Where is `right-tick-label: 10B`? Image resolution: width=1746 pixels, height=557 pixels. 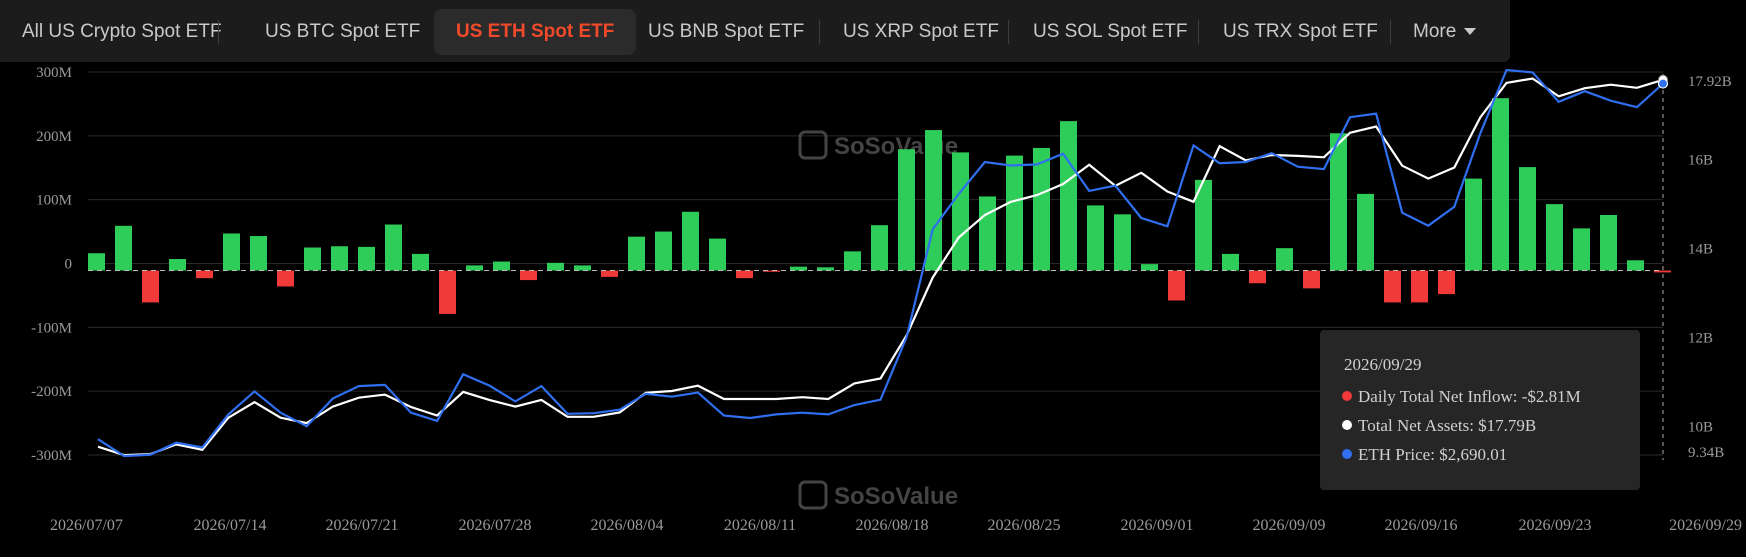 right-tick-label: 10B is located at coordinates (1700, 428).